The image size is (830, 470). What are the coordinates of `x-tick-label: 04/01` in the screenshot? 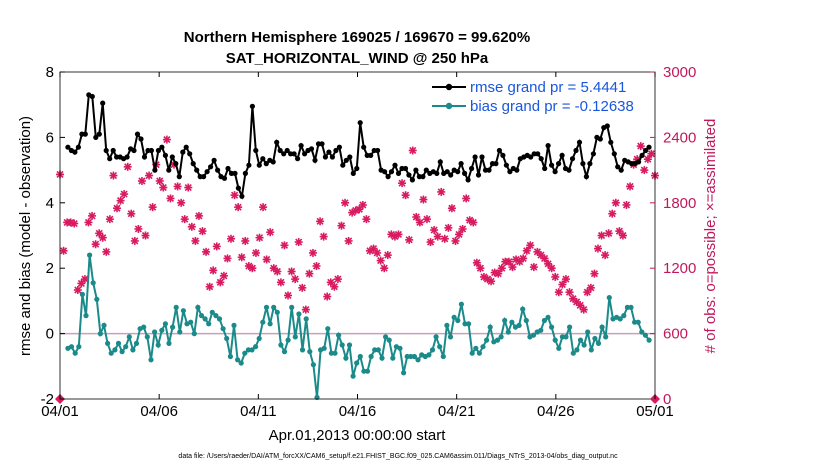 It's located at (60, 411).